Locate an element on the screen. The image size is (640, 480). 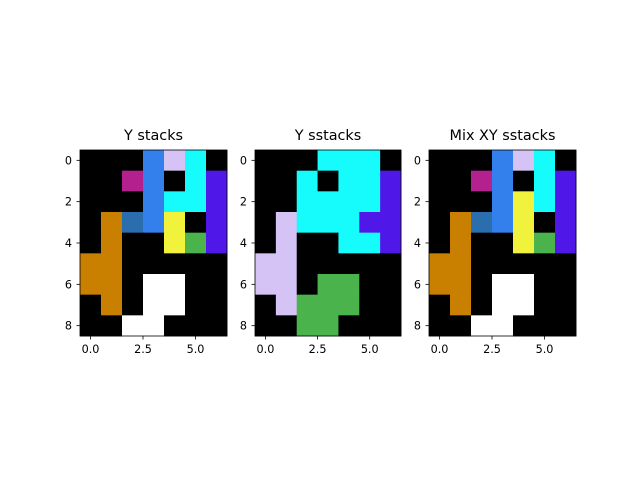
panel-title: Y stacks is located at coordinates (153, 136).